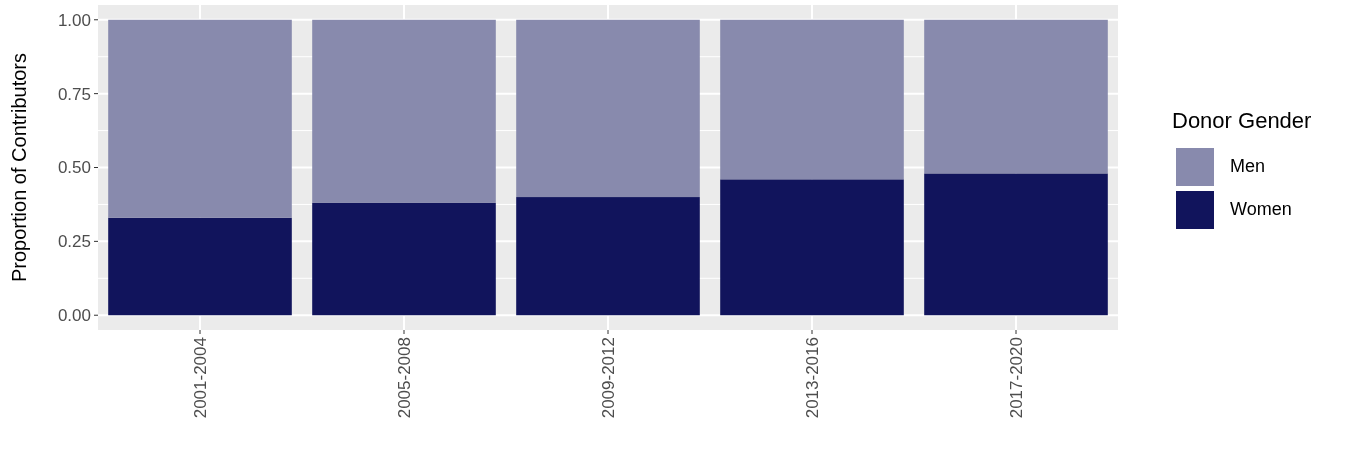  I want to click on y-tick-label: 0.00, so click(74, 316).